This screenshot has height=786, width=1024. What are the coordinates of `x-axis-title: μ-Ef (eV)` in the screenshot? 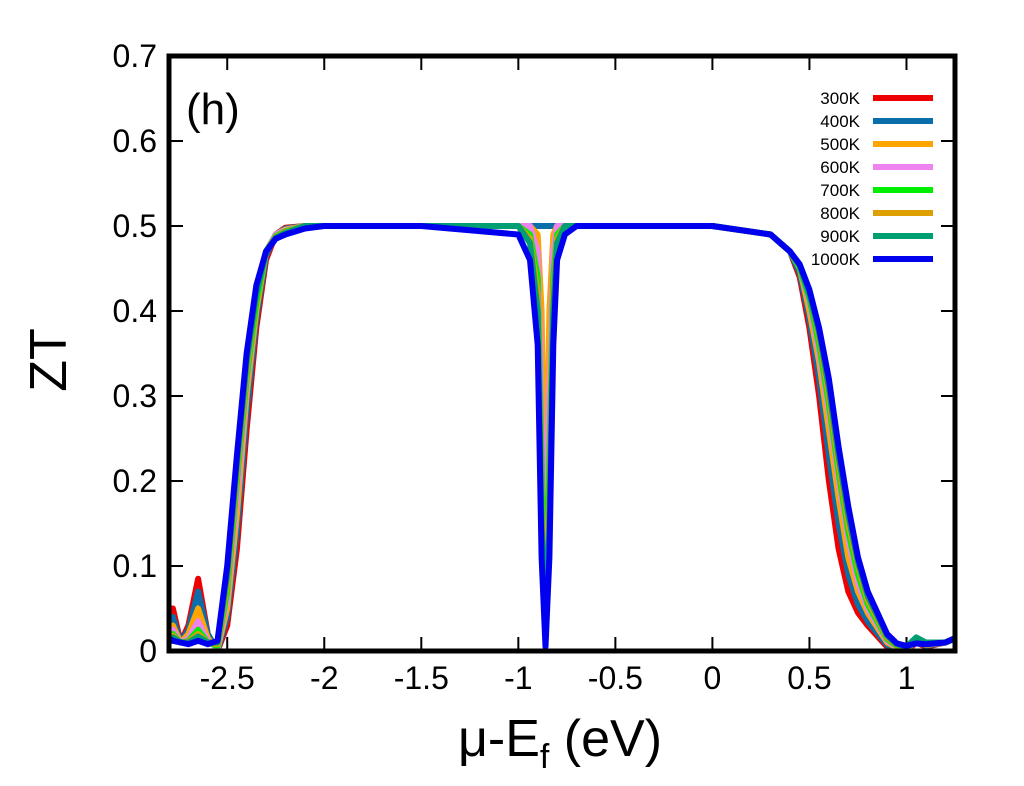 It's located at (560, 743).